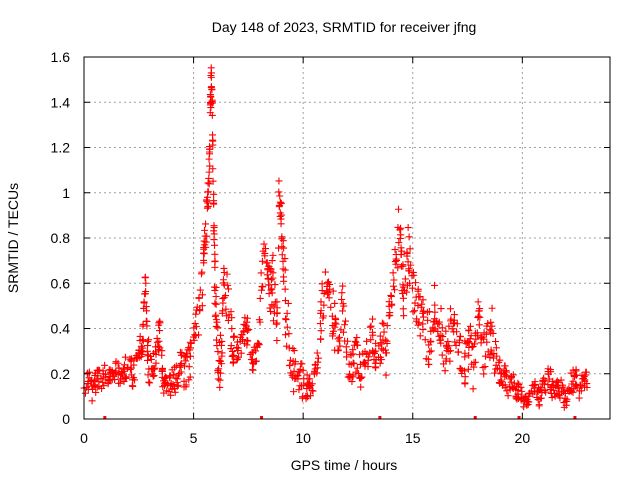 This screenshot has height=480, width=640. What do you see at coordinates (66, 419) in the screenshot?
I see `y-tick-label: 0` at bounding box center [66, 419].